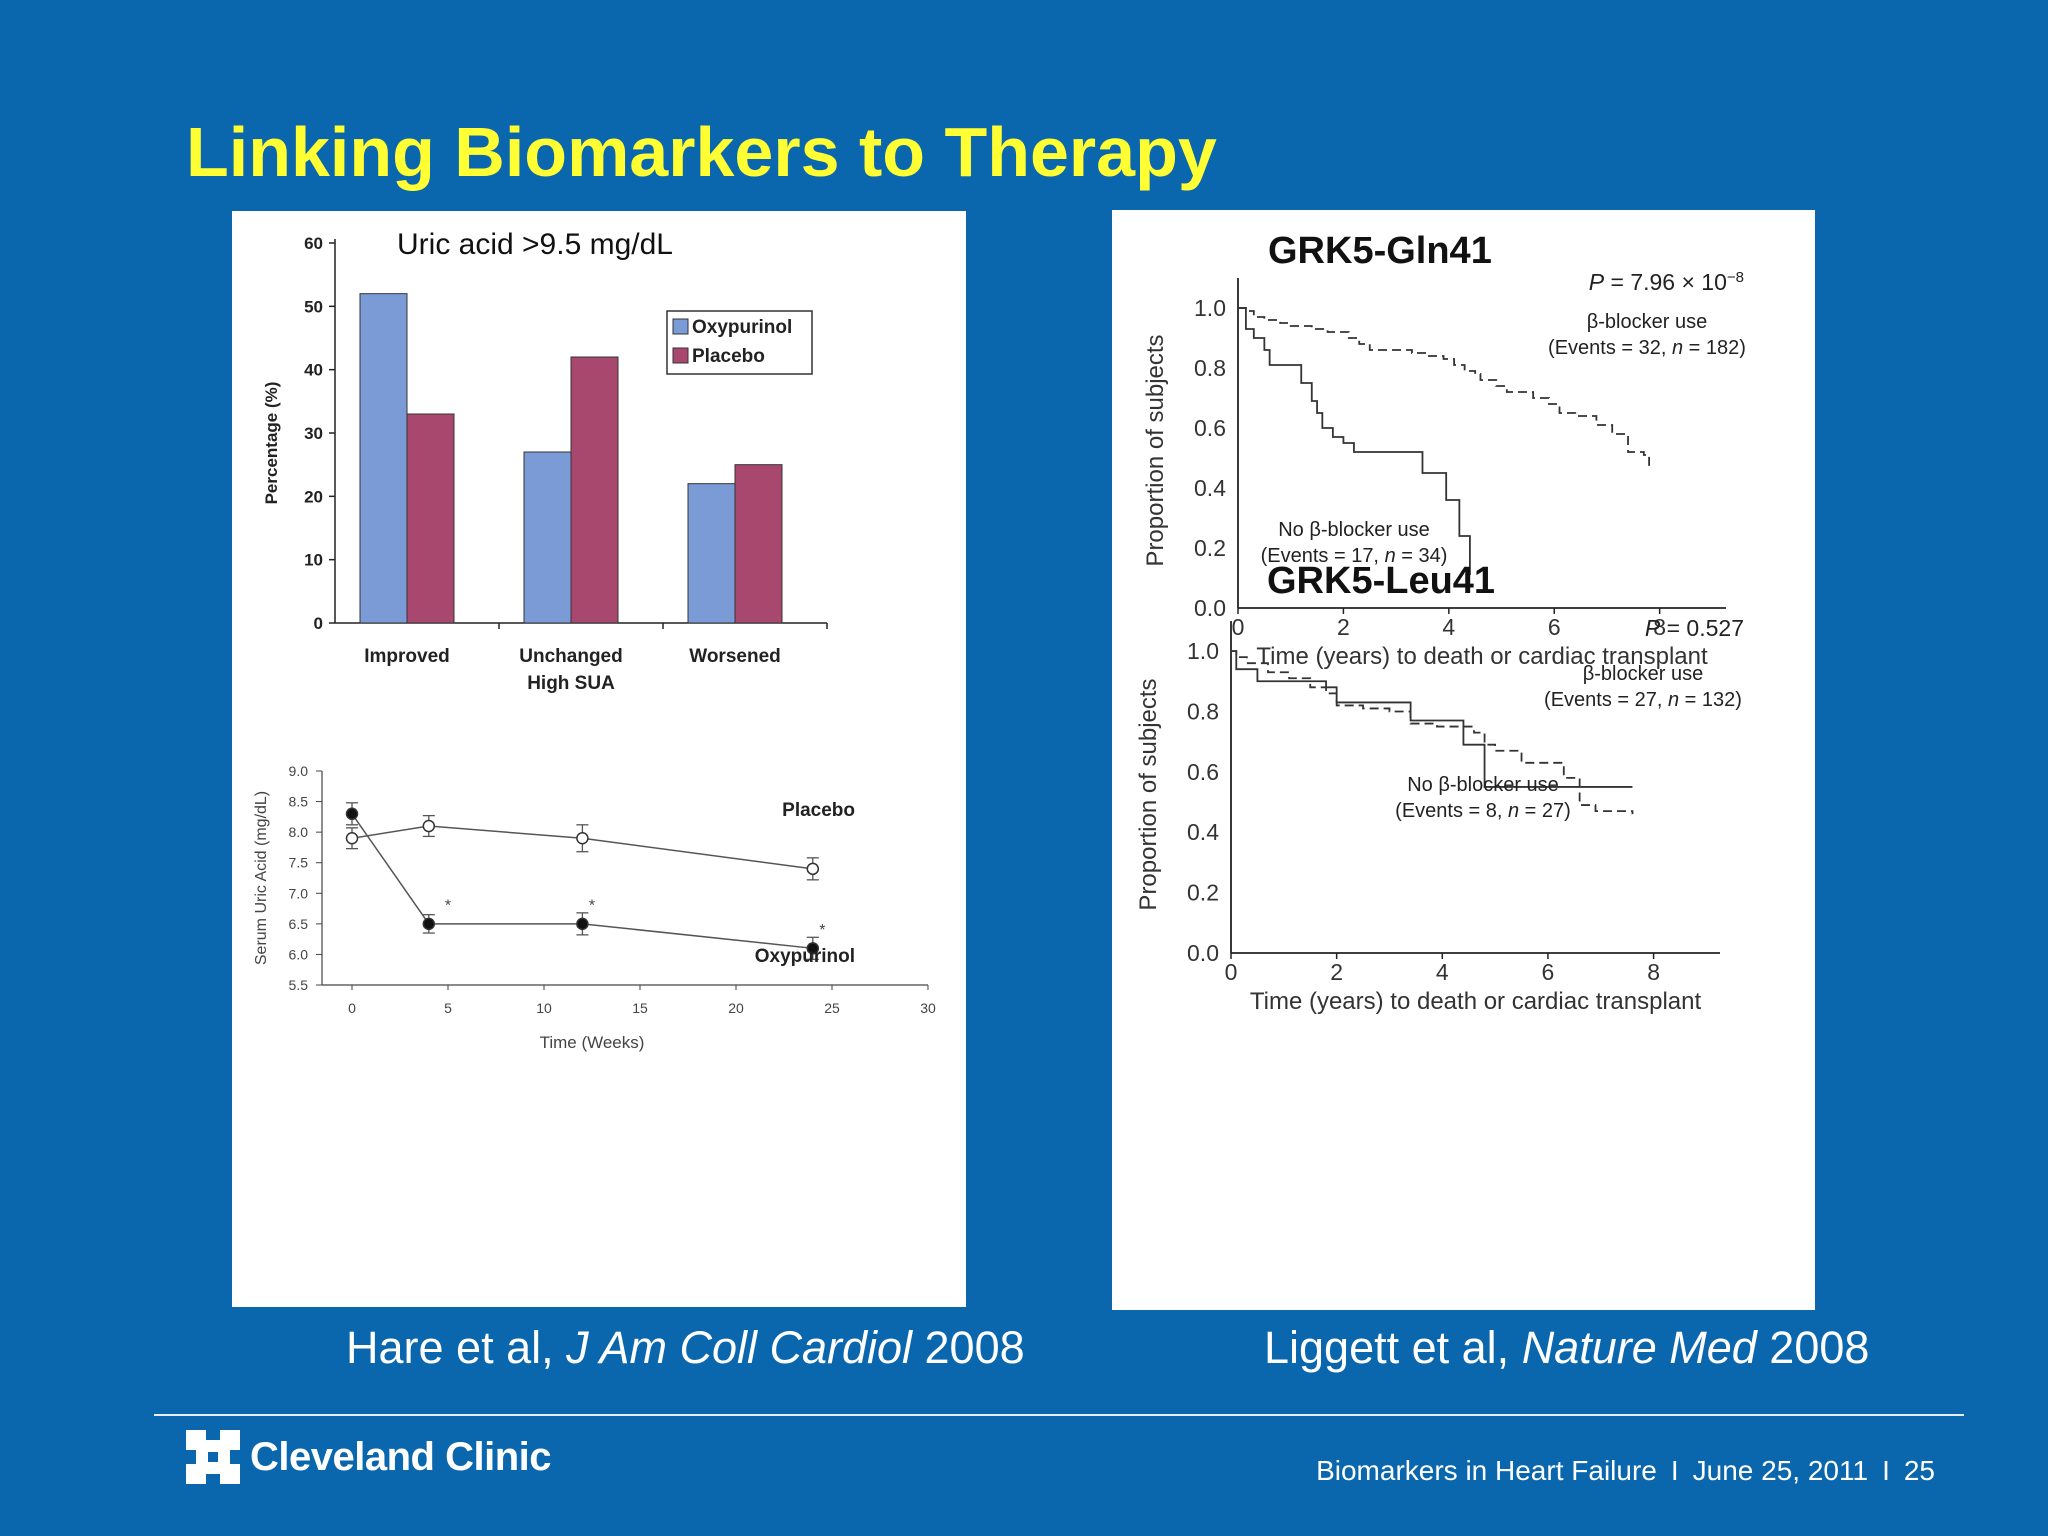 This screenshot has height=1536, width=2048. What do you see at coordinates (1210, 548) in the screenshot?
I see `km-gln41-y-tick-label: 0.2` at bounding box center [1210, 548].